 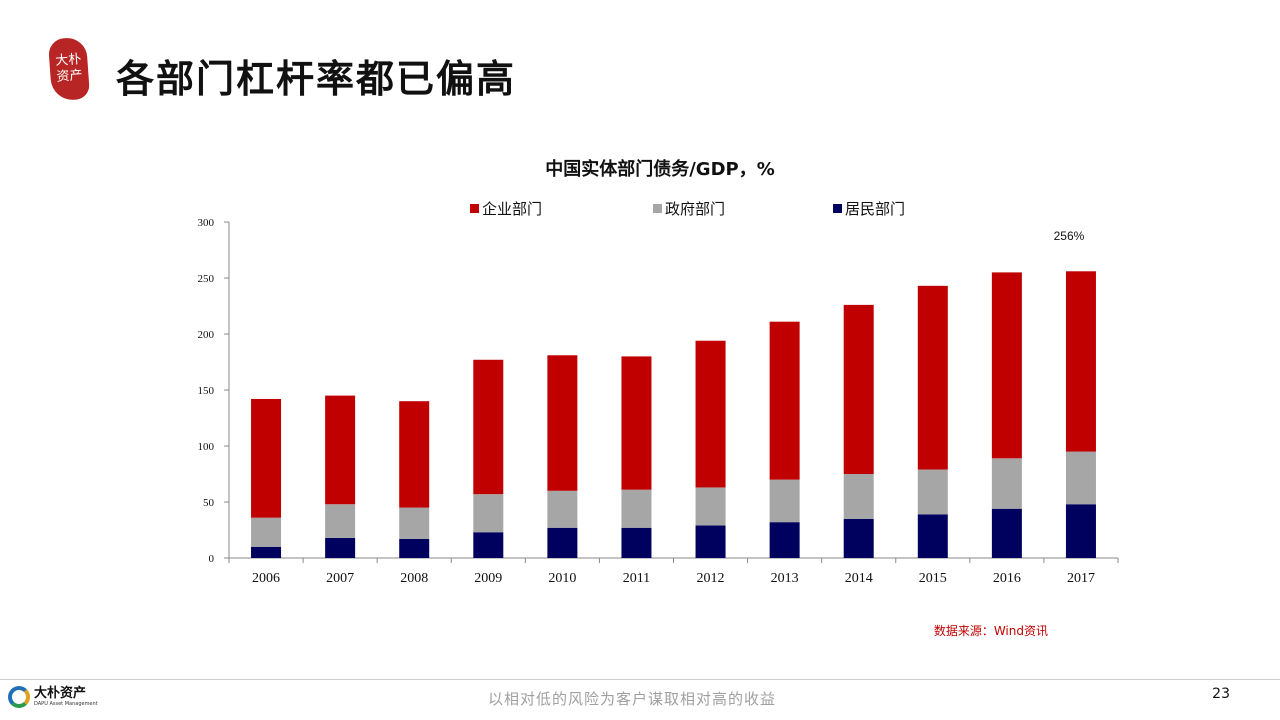 I want to click on ring-logo-icon, so click(x=19, y=697).